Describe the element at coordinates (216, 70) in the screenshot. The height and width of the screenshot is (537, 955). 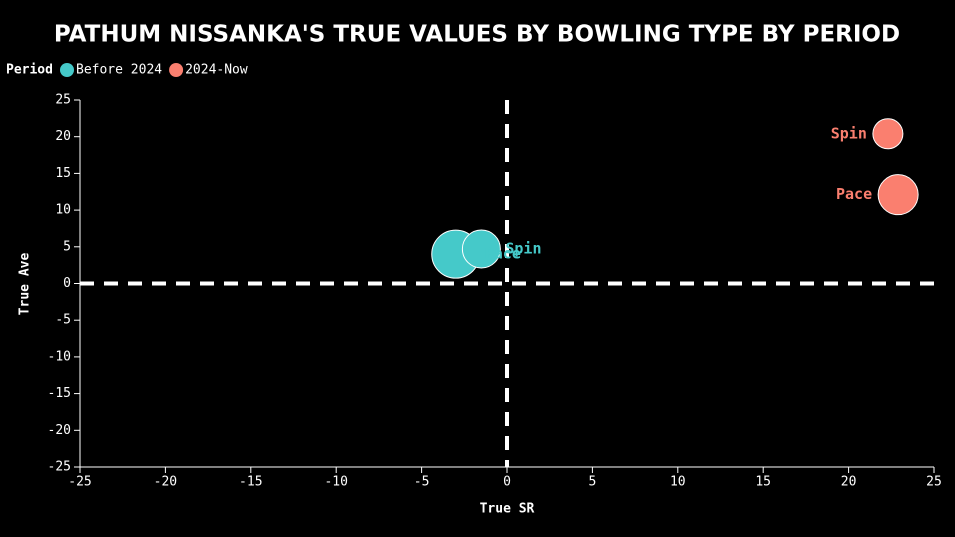
I see `legend-label: 2024-Now` at that location.